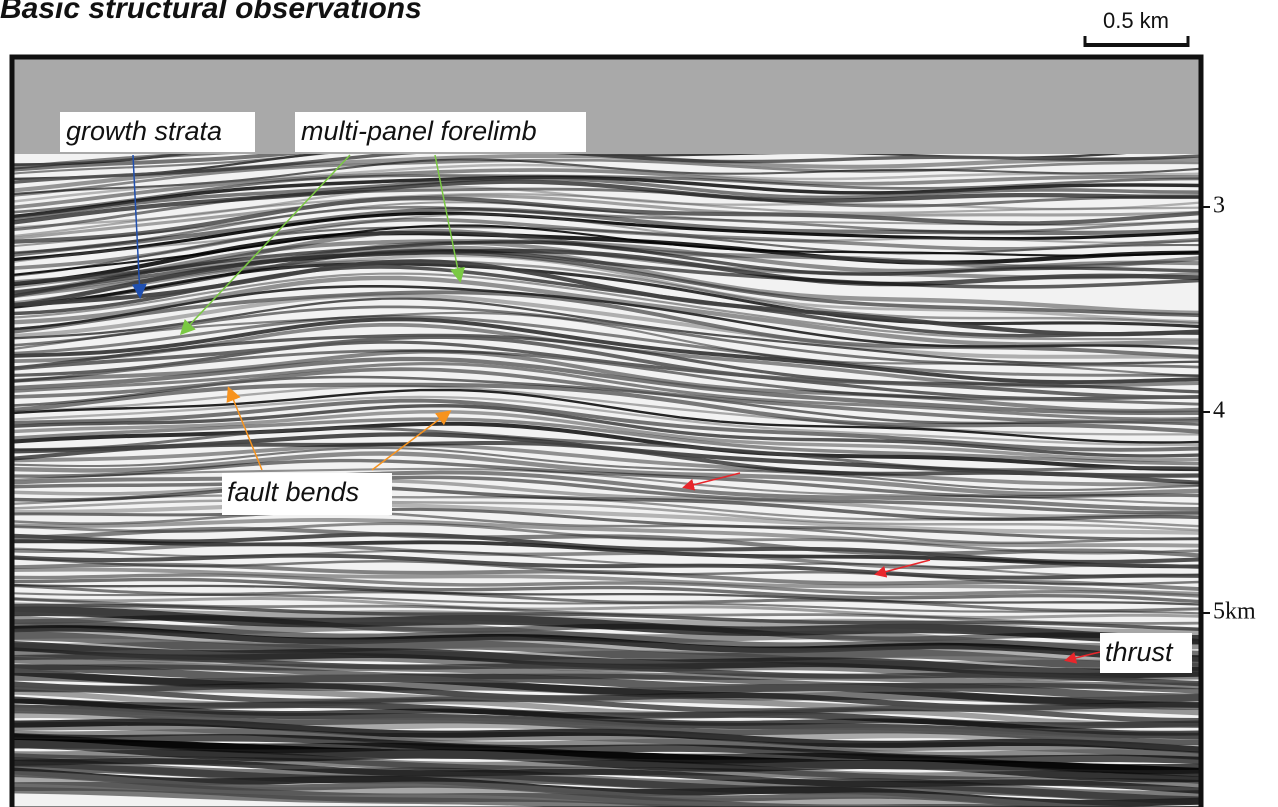 The height and width of the screenshot is (807, 1278). I want to click on depth-label: 4, so click(1219, 411).